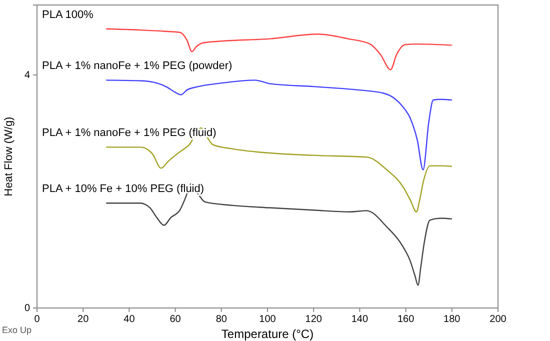 The height and width of the screenshot is (341, 550). Describe the element at coordinates (84, 320) in the screenshot. I see `x-tick-label: 20` at that location.